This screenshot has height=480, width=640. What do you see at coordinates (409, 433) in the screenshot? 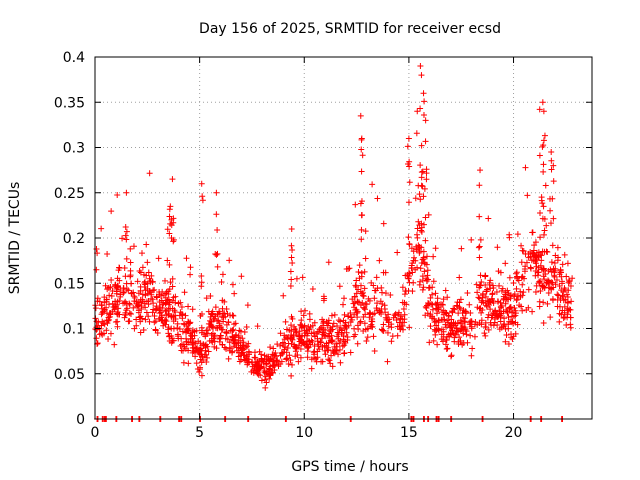
I see `x-tick-label: 15` at bounding box center [409, 433].